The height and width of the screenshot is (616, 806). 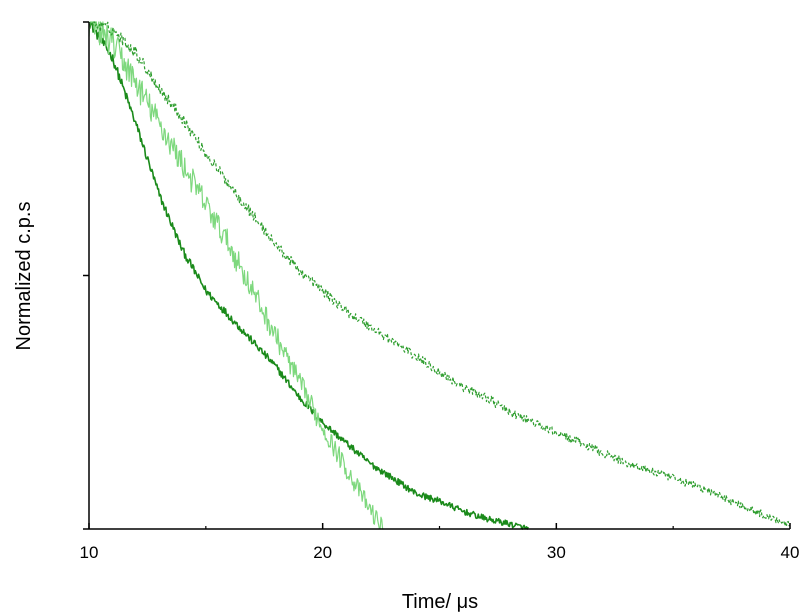 I want to click on x-axis-label: Time/ μs, so click(x=440, y=602).